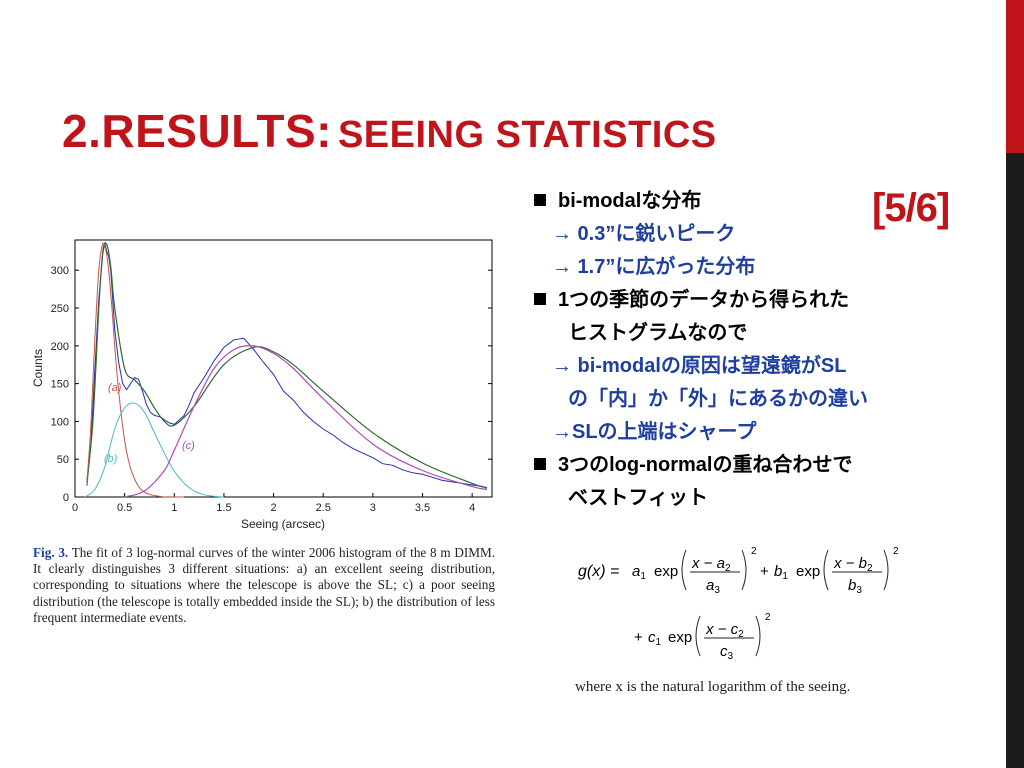 This screenshot has height=768, width=1024. What do you see at coordinates (639, 572) in the screenshot?
I see `svg-text: a1` at bounding box center [639, 572].